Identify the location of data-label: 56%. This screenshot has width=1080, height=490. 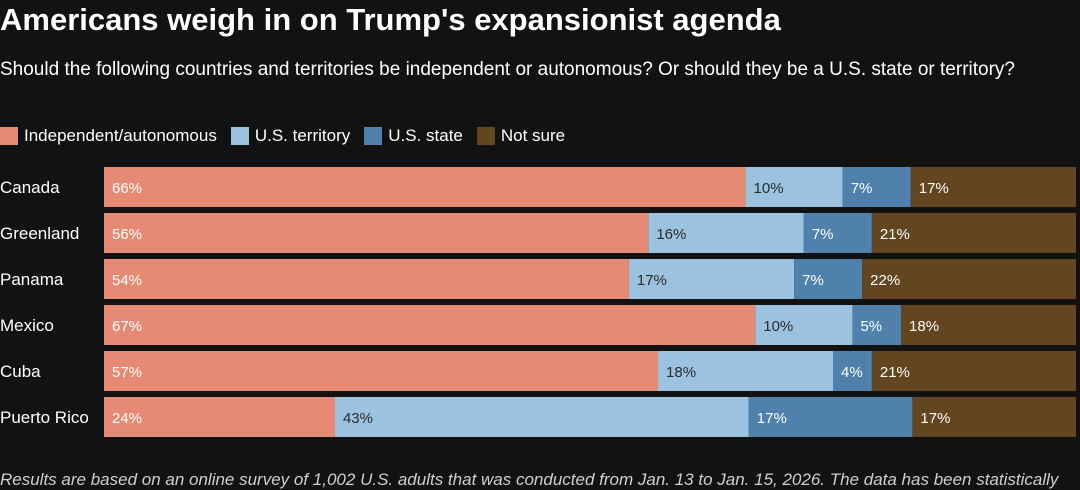
(127, 234).